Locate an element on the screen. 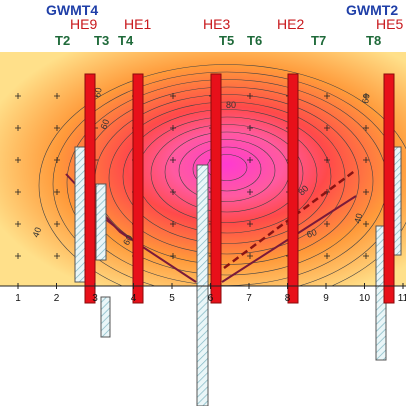  heater-bar-he3 is located at coordinates (216, 188).